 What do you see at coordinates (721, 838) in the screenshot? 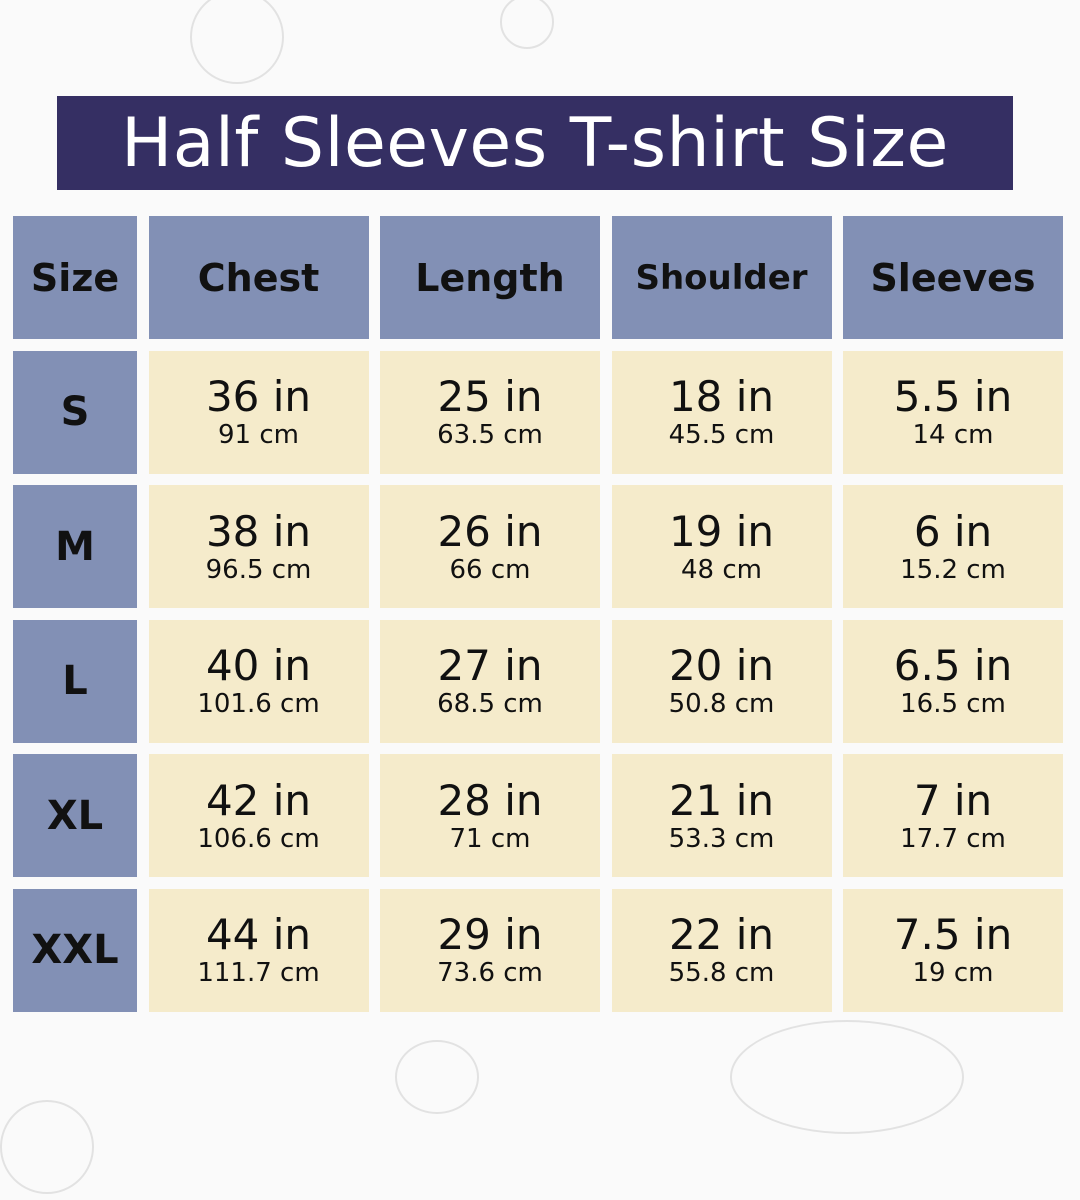
I see `cm-value: 53.3 cm` at bounding box center [721, 838].